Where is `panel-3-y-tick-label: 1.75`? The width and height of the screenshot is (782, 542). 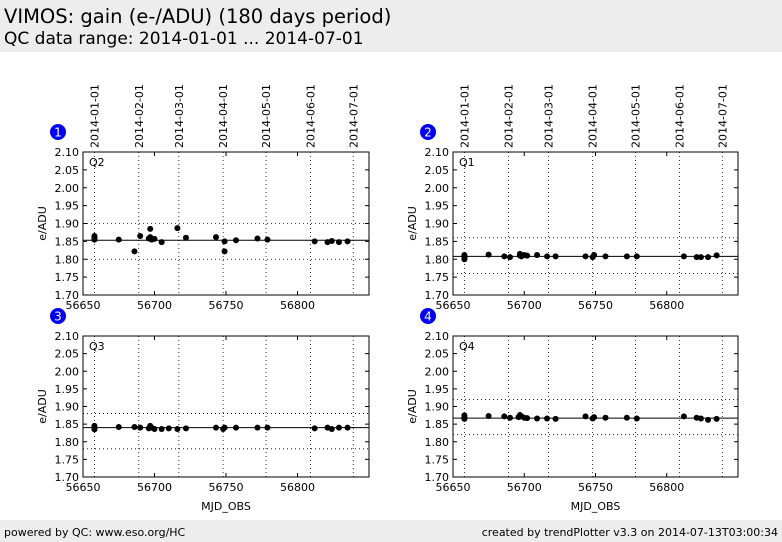 panel-3-y-tick-label: 1.75 is located at coordinates (67, 459).